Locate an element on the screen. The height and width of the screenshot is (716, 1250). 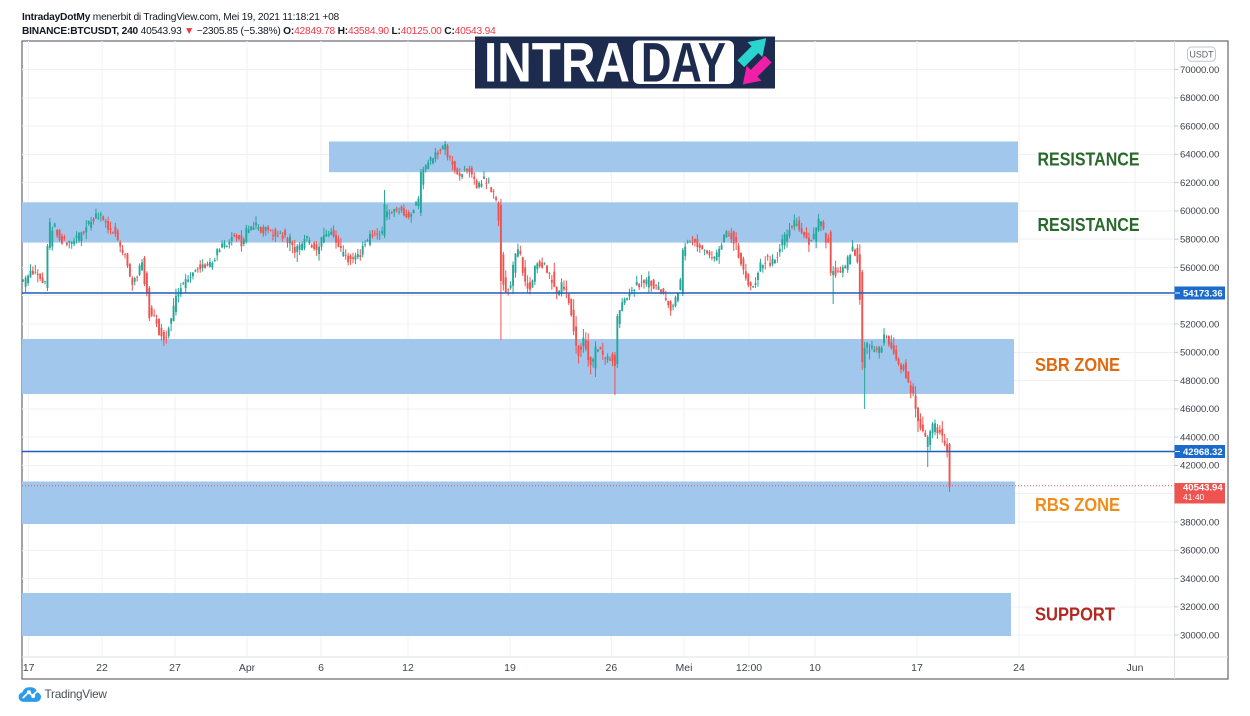
svg-text: 66000.00 is located at coordinates (1199, 126).